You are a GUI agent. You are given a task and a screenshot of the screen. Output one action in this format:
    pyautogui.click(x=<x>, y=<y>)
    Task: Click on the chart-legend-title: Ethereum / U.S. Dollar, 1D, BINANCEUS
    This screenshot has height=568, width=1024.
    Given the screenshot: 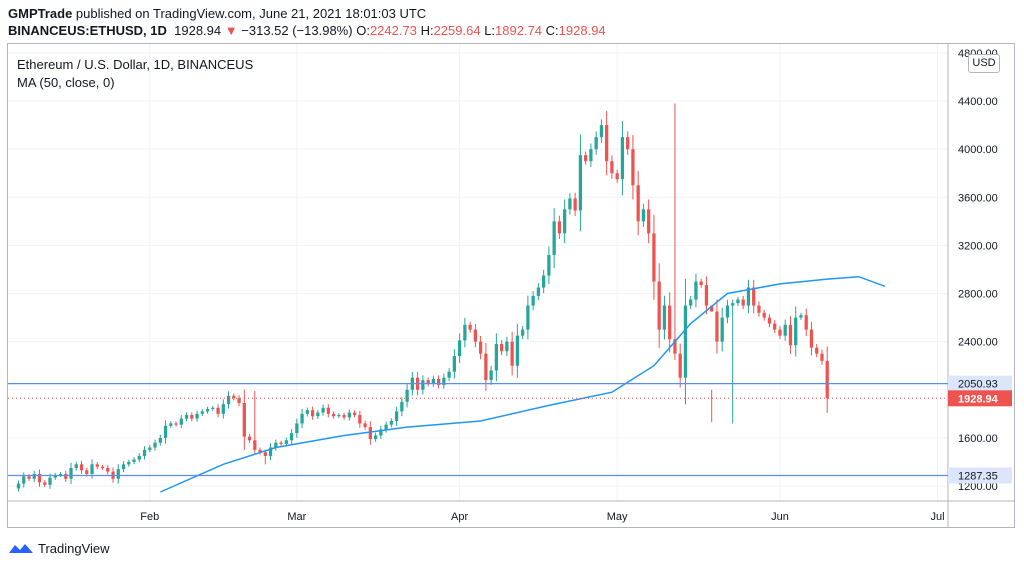 What is the action you would take?
    pyautogui.click(x=135, y=64)
    